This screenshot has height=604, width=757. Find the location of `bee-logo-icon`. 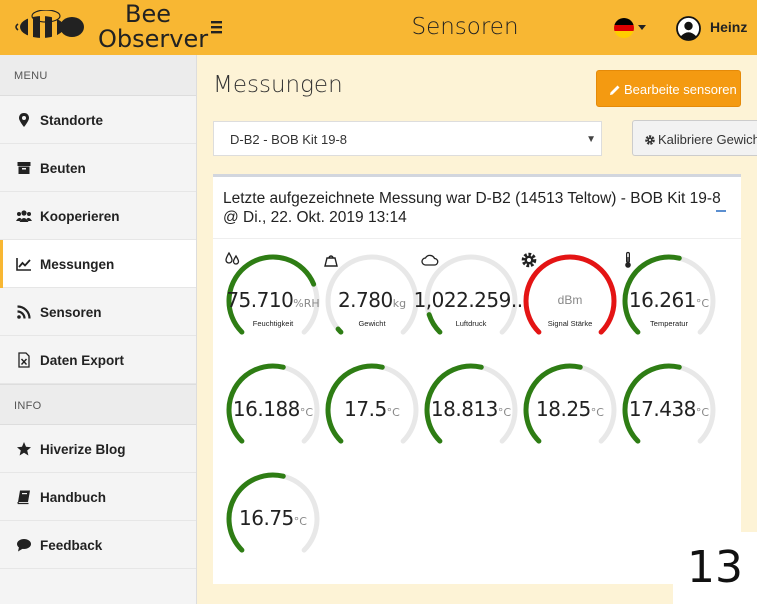

bee-logo-icon is located at coordinates (49, 24).